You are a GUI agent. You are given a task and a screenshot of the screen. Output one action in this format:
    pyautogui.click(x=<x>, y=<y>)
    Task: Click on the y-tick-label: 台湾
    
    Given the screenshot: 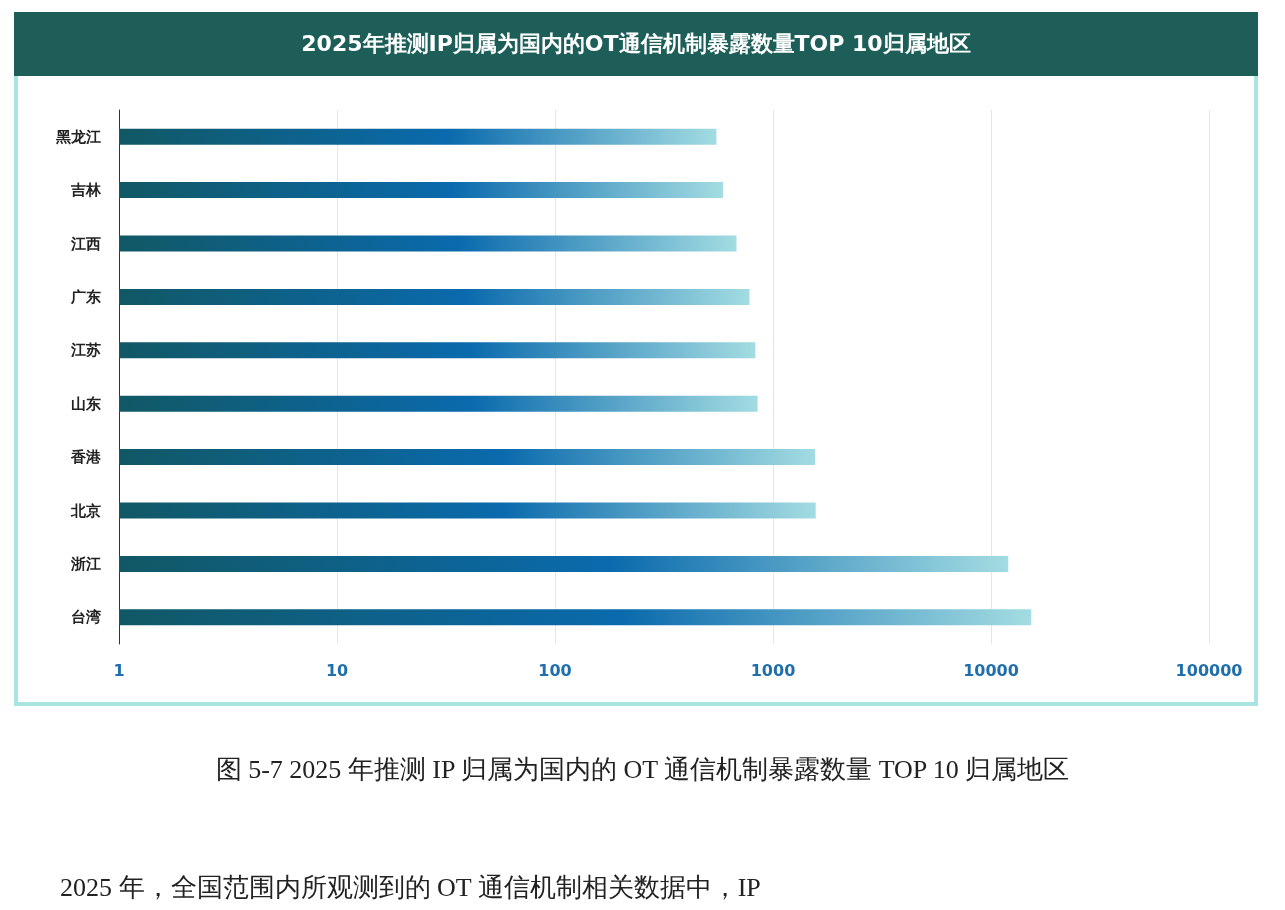 What is the action you would take?
    pyautogui.click(x=86, y=617)
    